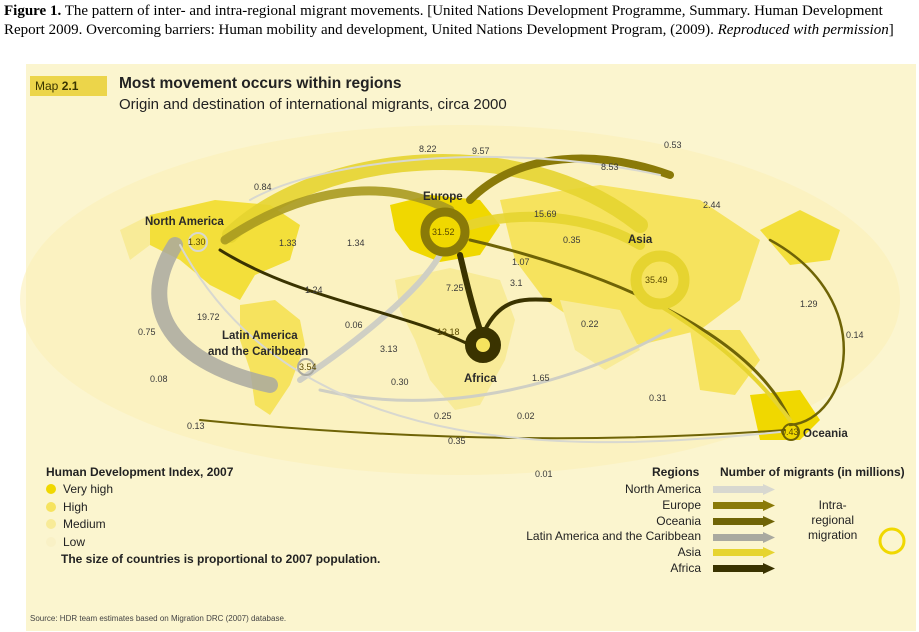 This screenshot has width=919, height=632. I want to click on flow-label: 7.25, so click(455, 288).